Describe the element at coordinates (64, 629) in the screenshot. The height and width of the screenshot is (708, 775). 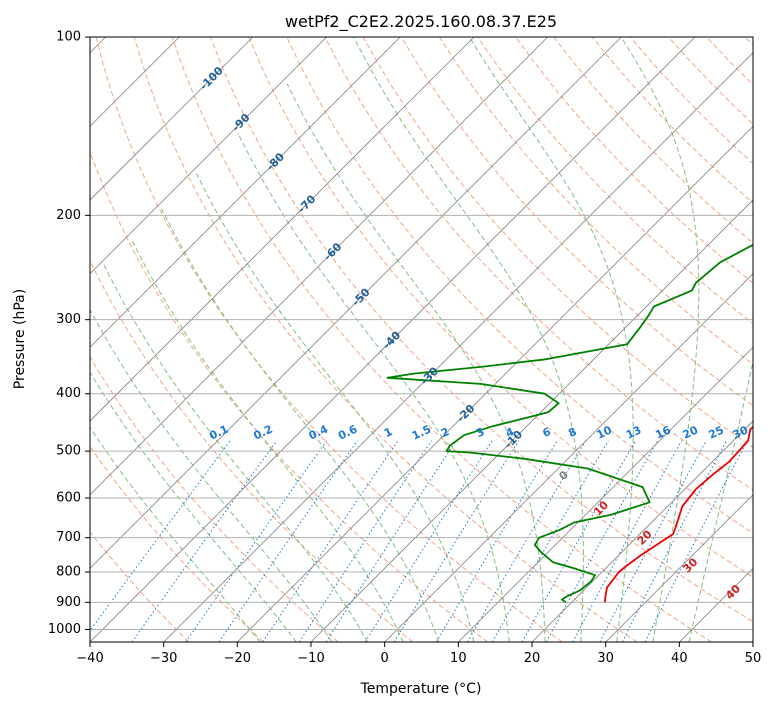
I see `y-tick-label: 1000` at that location.